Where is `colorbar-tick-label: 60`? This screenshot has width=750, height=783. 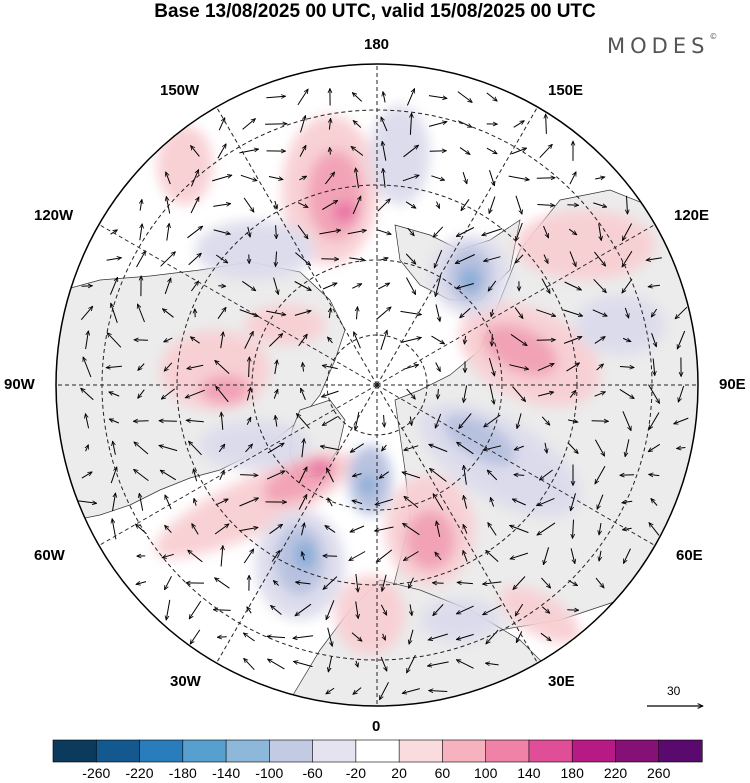
colorbar-tick-label: 60 is located at coordinates (442, 773).